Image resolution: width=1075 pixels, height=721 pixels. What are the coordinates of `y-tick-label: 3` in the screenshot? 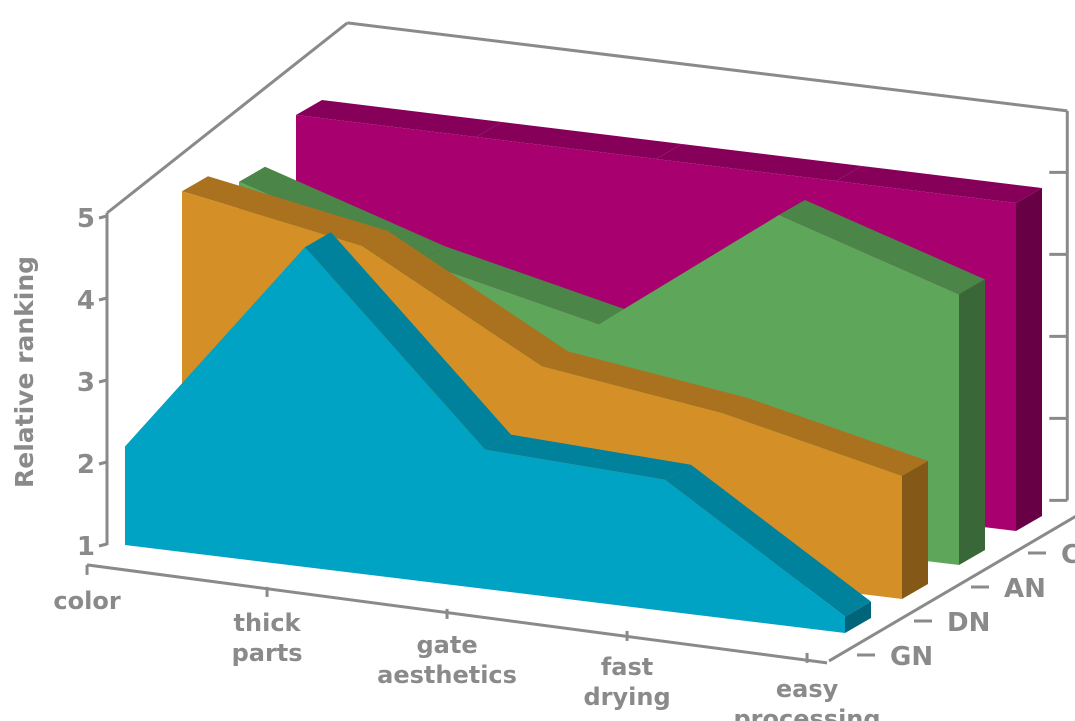 It's located at (86, 383).